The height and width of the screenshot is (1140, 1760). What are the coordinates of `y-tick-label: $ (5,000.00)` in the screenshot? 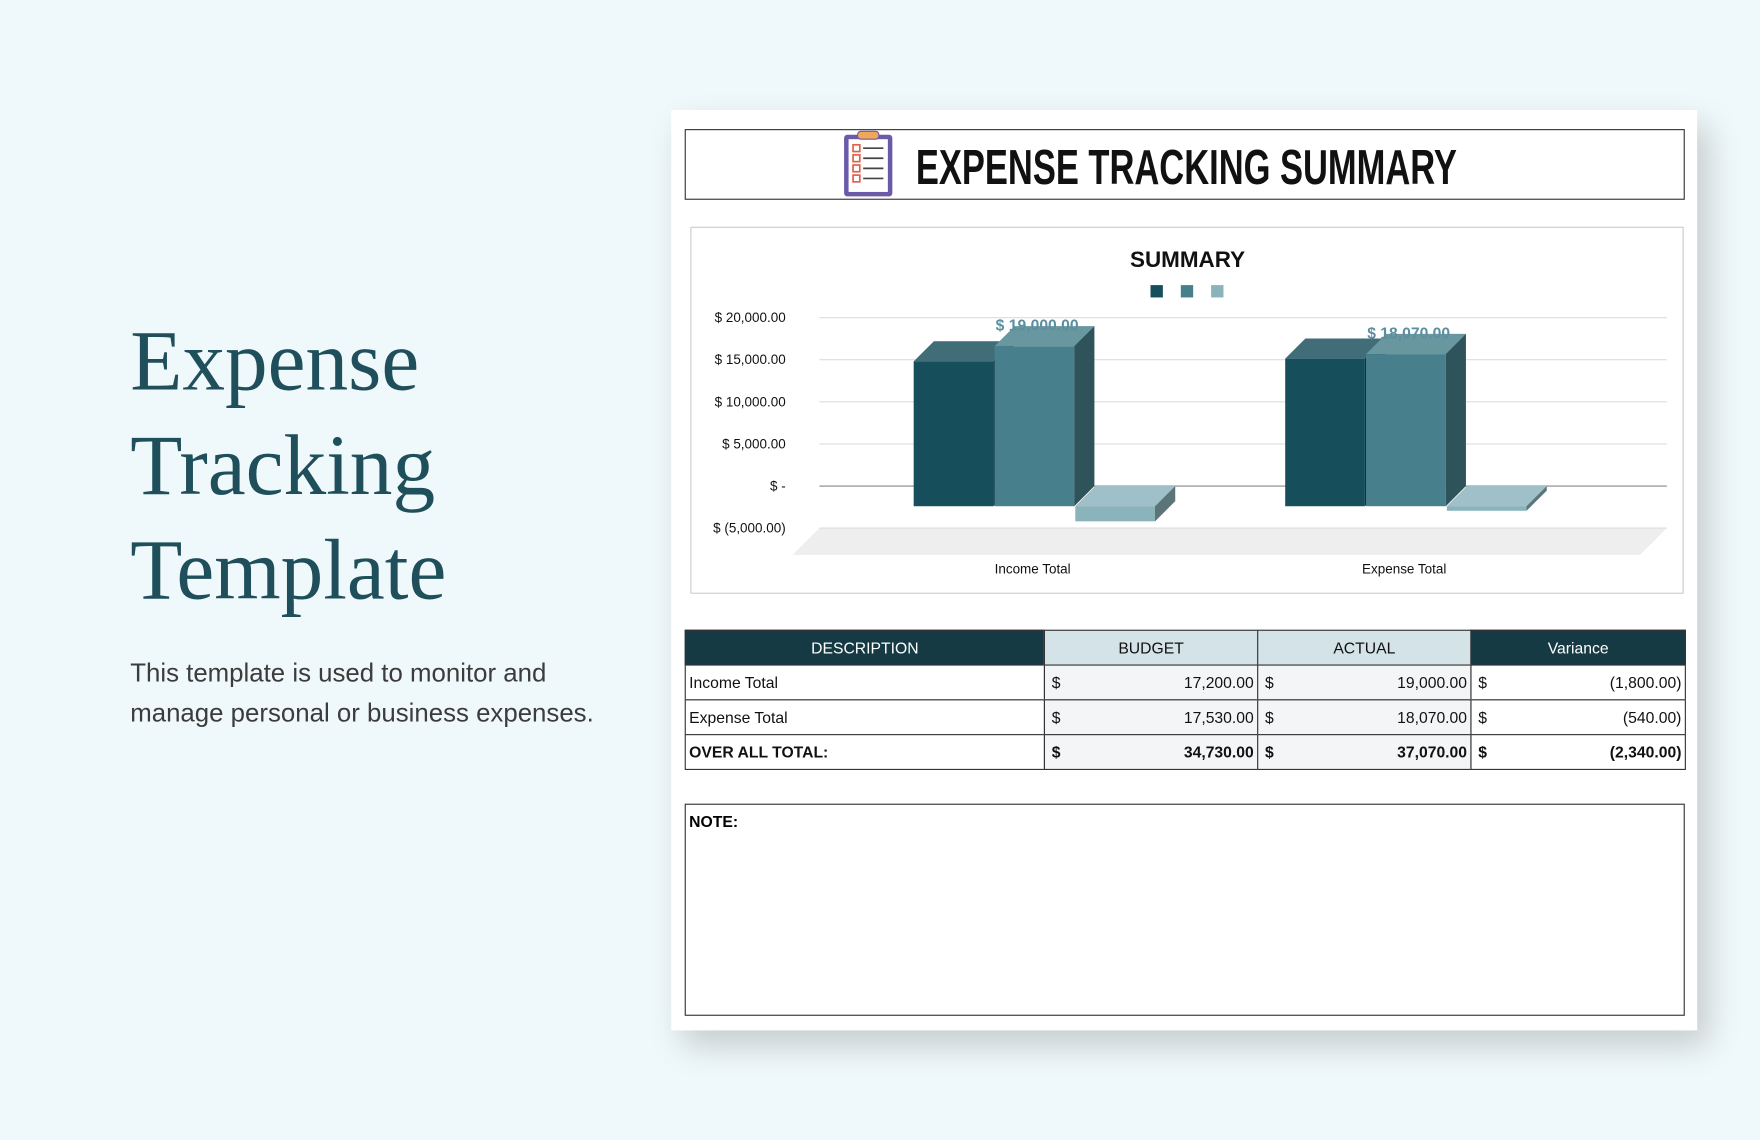 It's located at (749, 528).